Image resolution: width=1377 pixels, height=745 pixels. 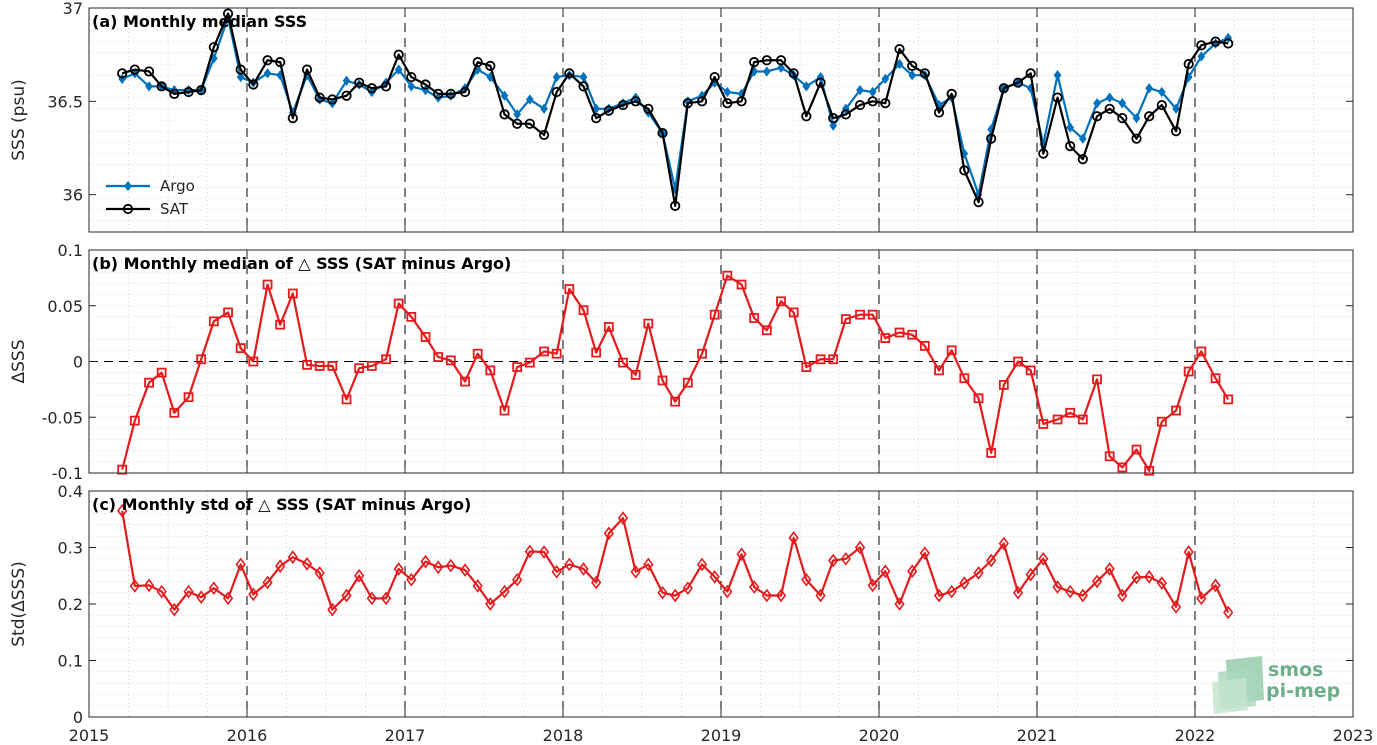 I want to click on y-tick-label: 0.1, so click(x=70, y=250).